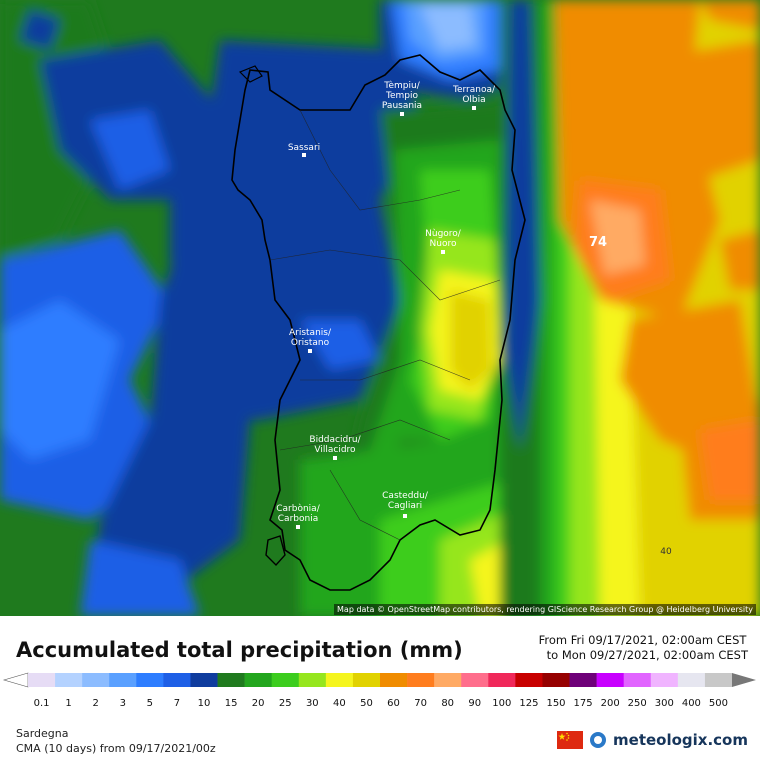 The width and height of the screenshot is (760, 760). What do you see at coordinates (744, 680) in the screenshot?
I see `scale-arrow-right` at bounding box center [744, 680].